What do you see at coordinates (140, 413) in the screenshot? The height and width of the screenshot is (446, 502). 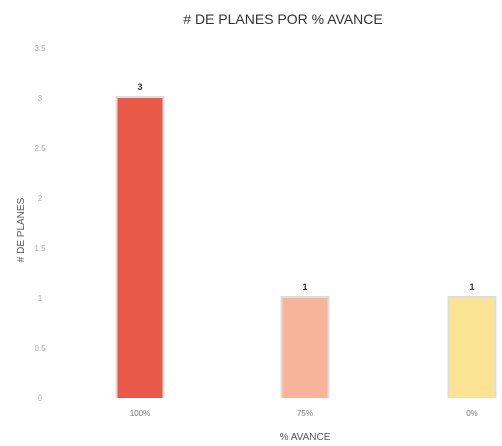 I see `category-label: 100%` at bounding box center [140, 413].